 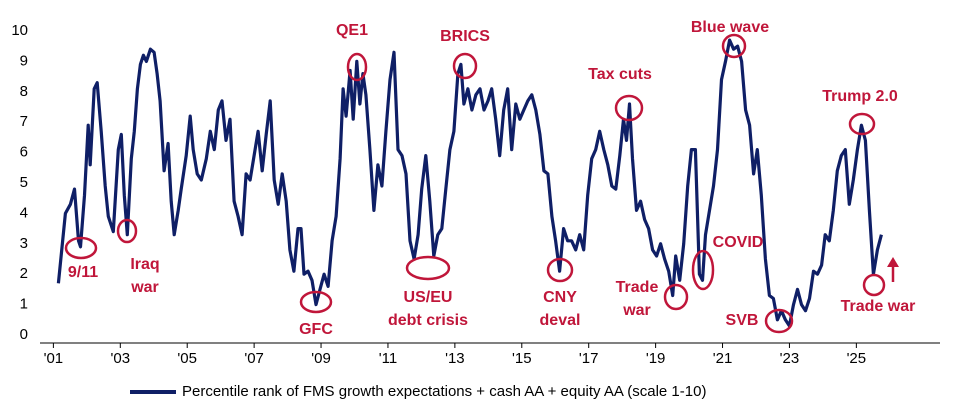 I want to click on annotation-label: Trump 2.0, so click(x=860, y=96).